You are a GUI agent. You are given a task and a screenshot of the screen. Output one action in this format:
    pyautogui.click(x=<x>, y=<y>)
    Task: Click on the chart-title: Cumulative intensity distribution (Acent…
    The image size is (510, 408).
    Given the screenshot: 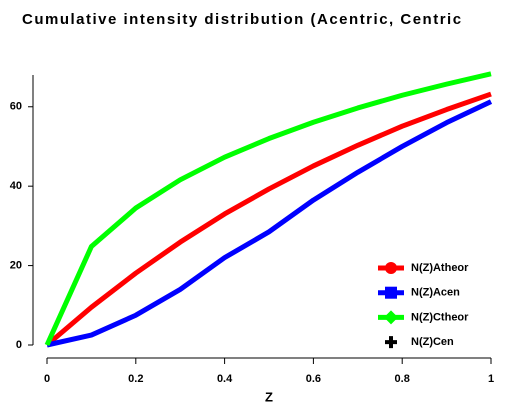 What is the action you would take?
    pyautogui.click(x=242, y=19)
    